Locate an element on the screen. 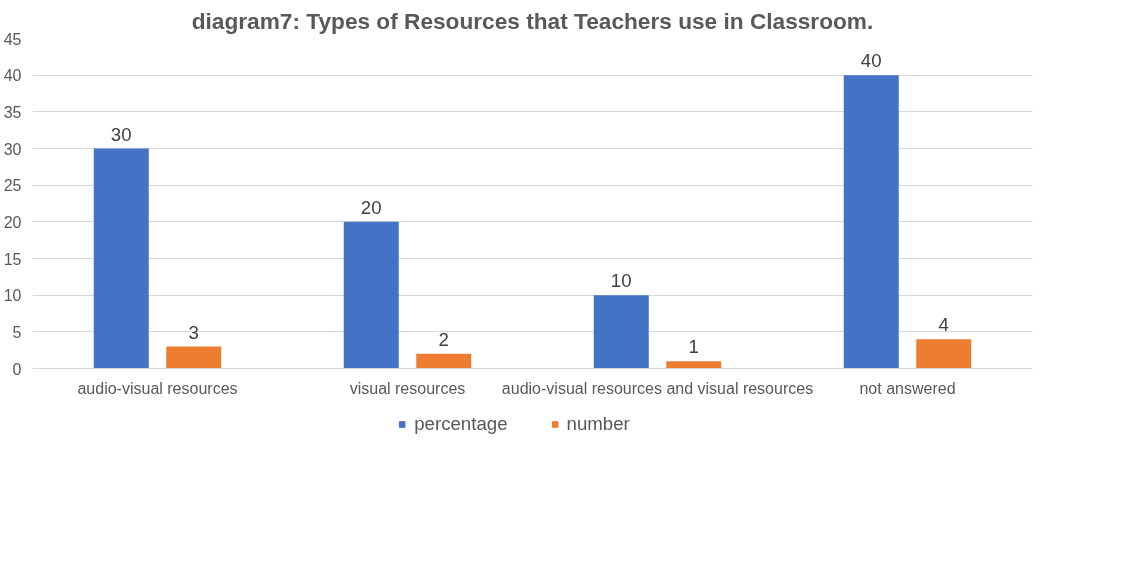 The width and height of the screenshot is (1137, 576). data-label: 2 is located at coordinates (443, 339).